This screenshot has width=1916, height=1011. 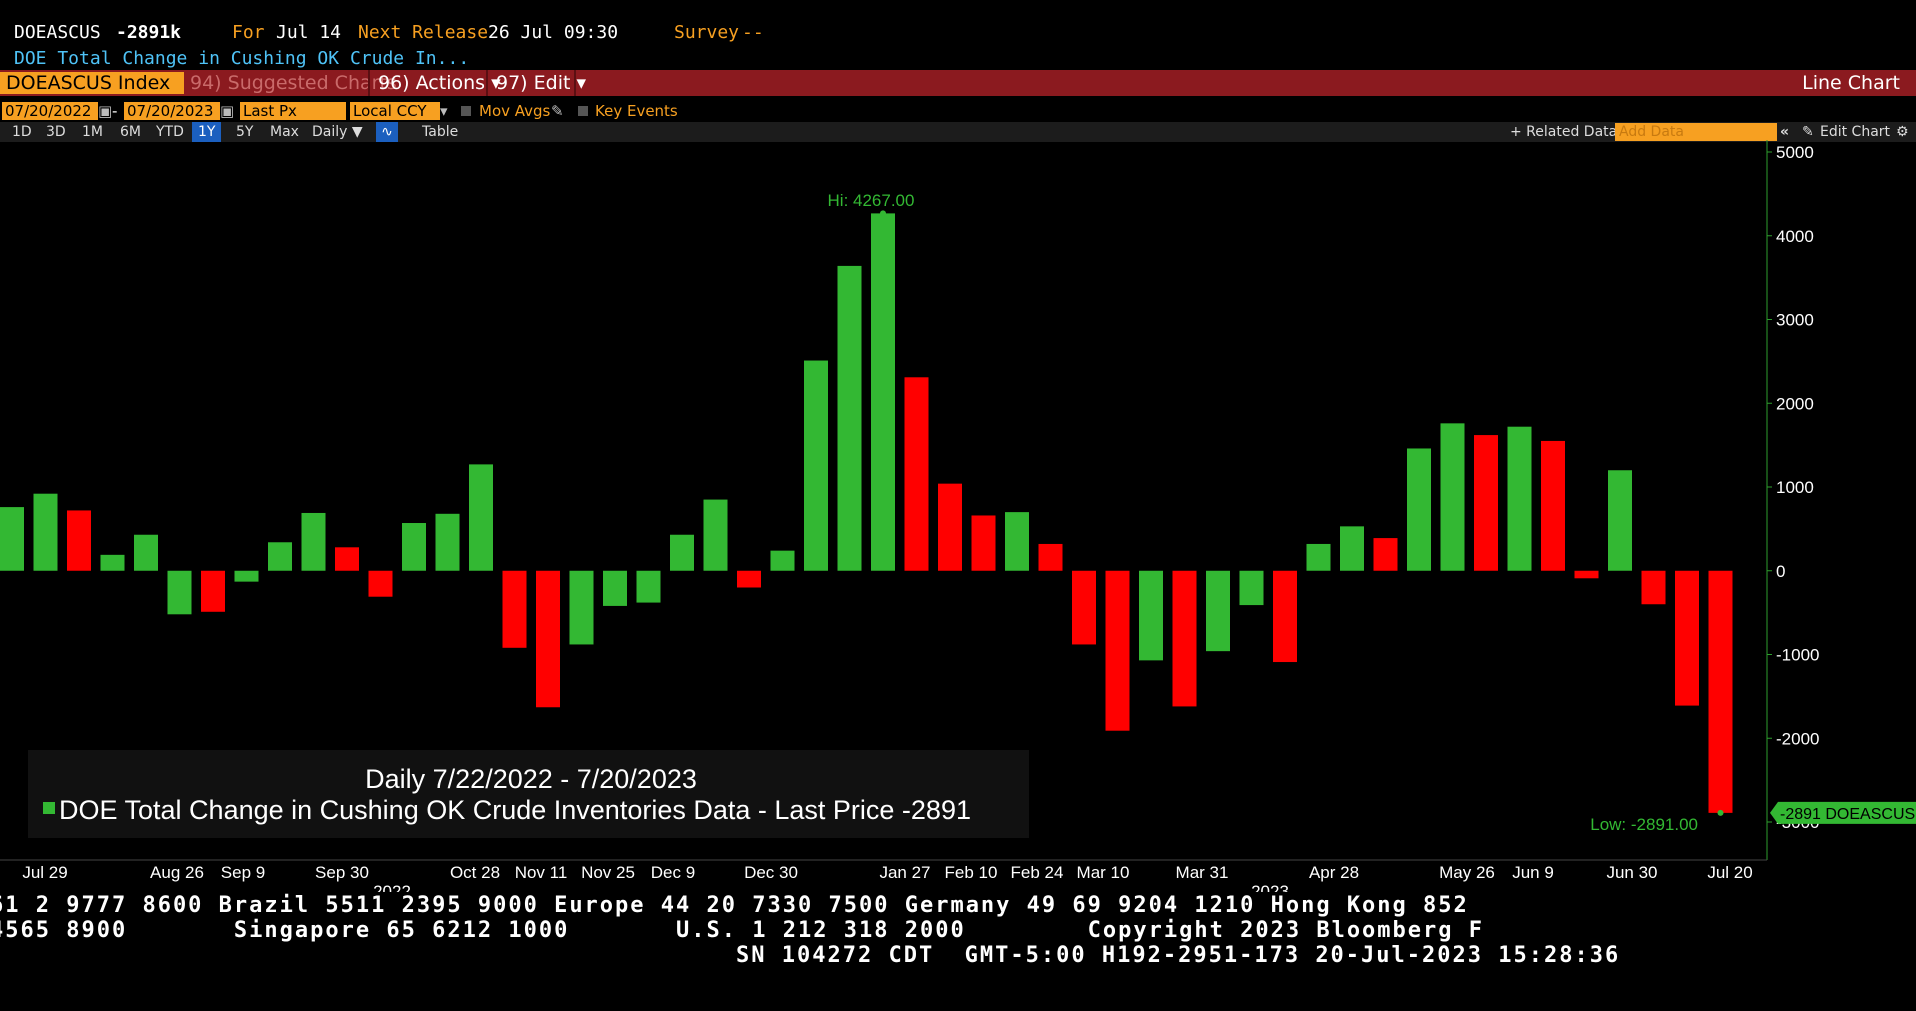 I want to click on period-max: Max, so click(x=284, y=132).